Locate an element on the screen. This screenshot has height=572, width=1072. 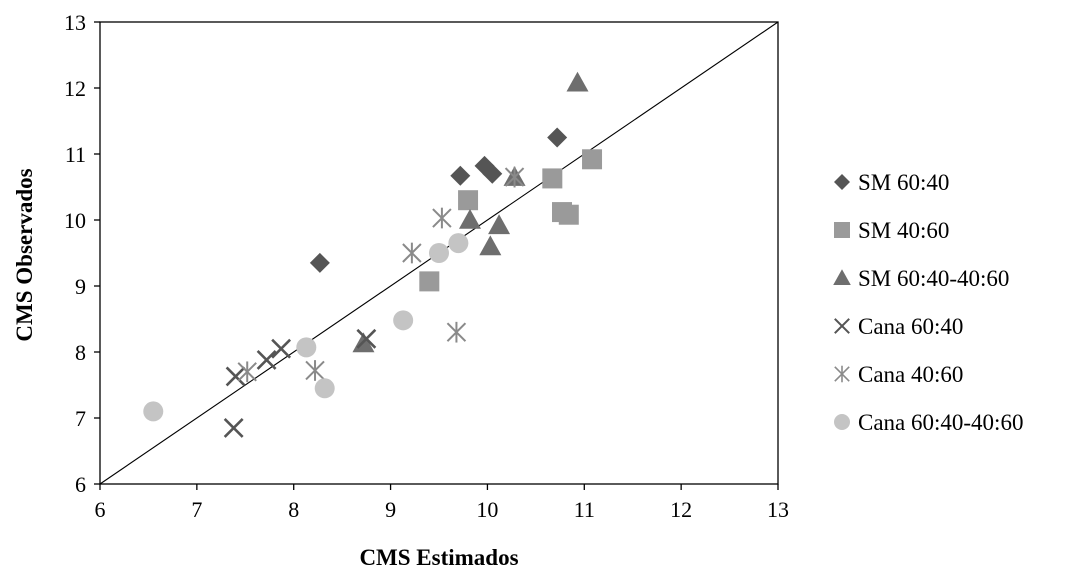
y-tick-label: 11 is located at coordinates (75, 154).